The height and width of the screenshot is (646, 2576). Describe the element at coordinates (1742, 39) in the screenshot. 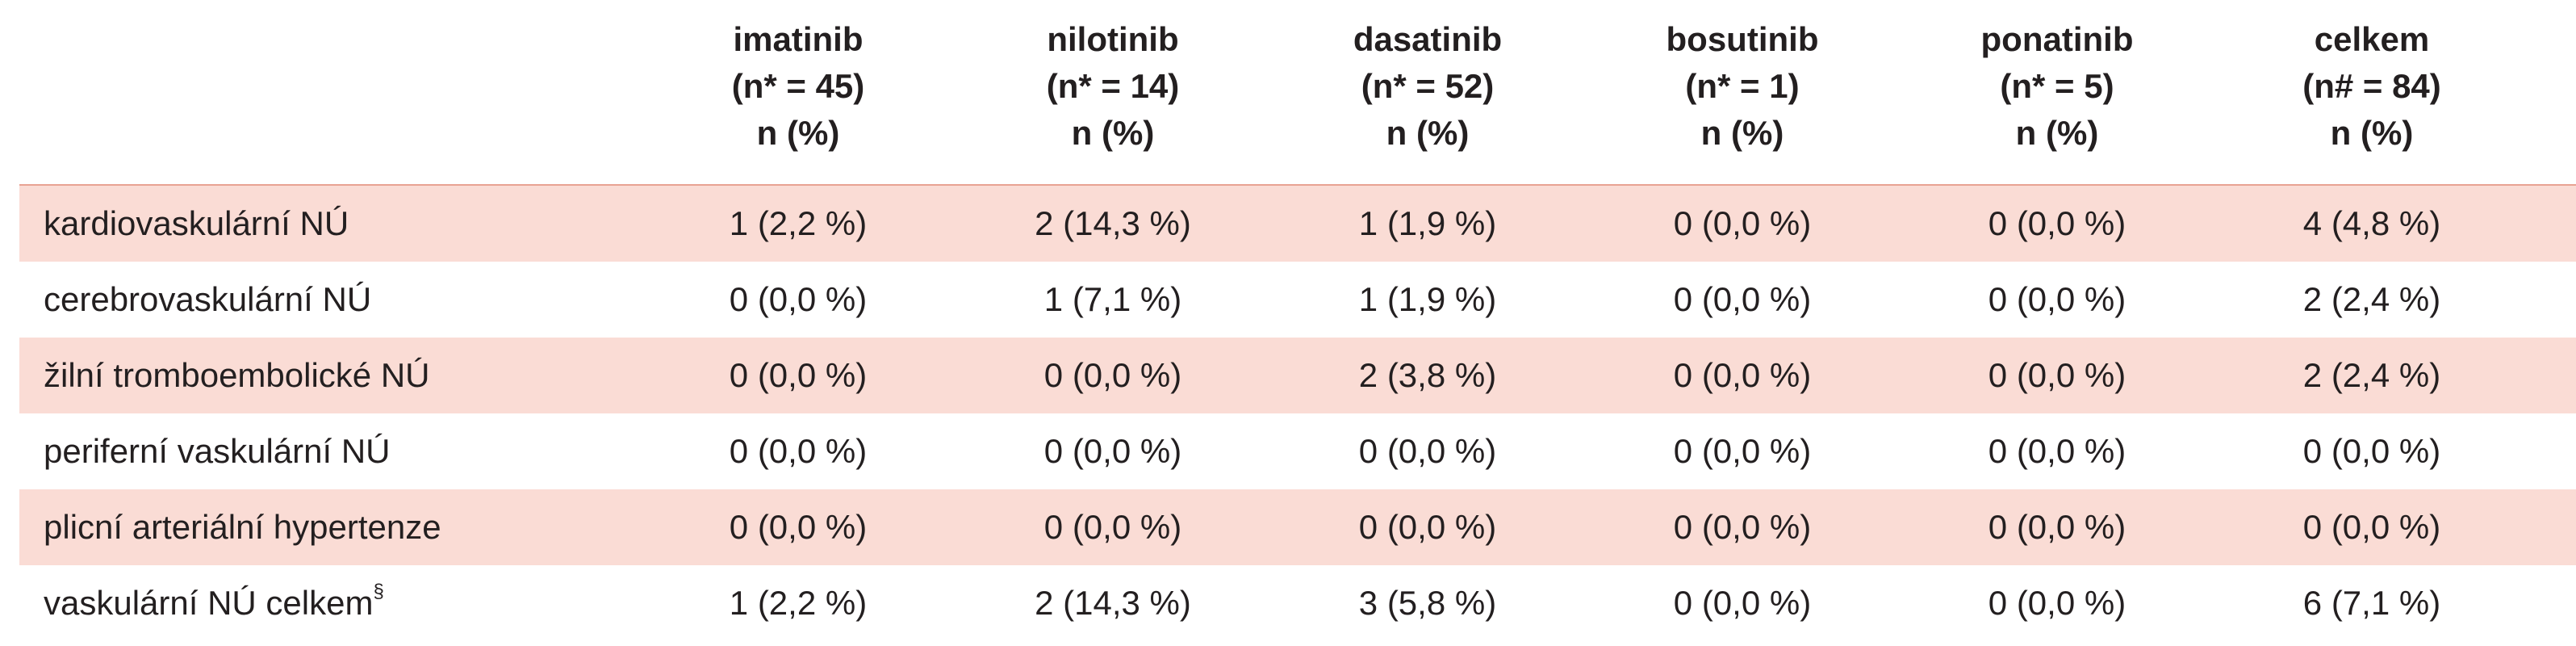

I see `column-drug-name: bosutinib` at that location.